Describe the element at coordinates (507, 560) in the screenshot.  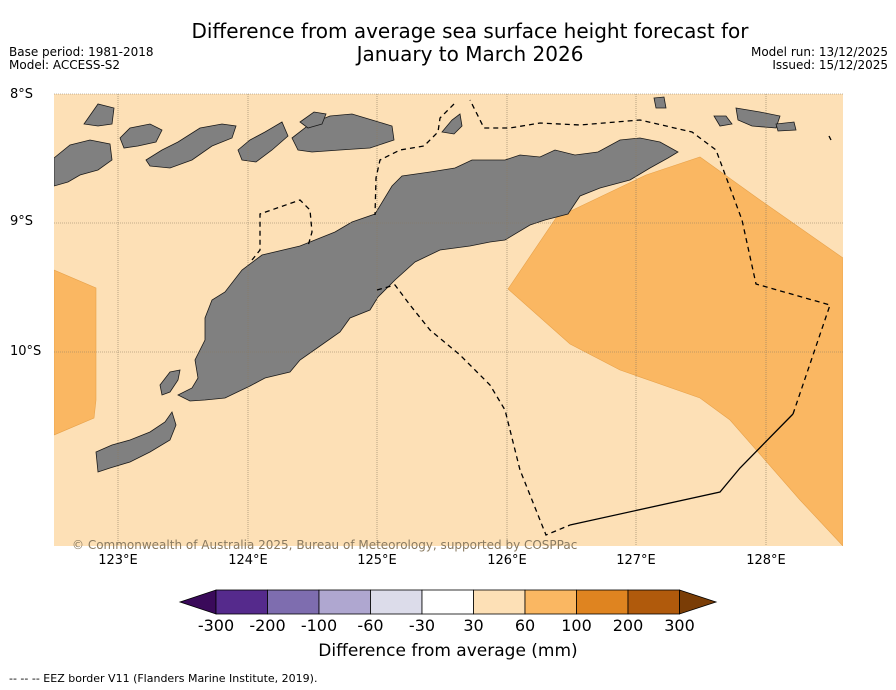
I see `lon-label-126e: 126°E` at that location.